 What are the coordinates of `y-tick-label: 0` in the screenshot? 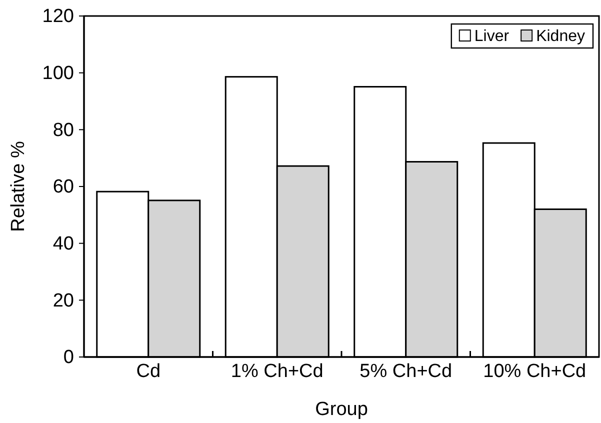 It's located at (68, 357).